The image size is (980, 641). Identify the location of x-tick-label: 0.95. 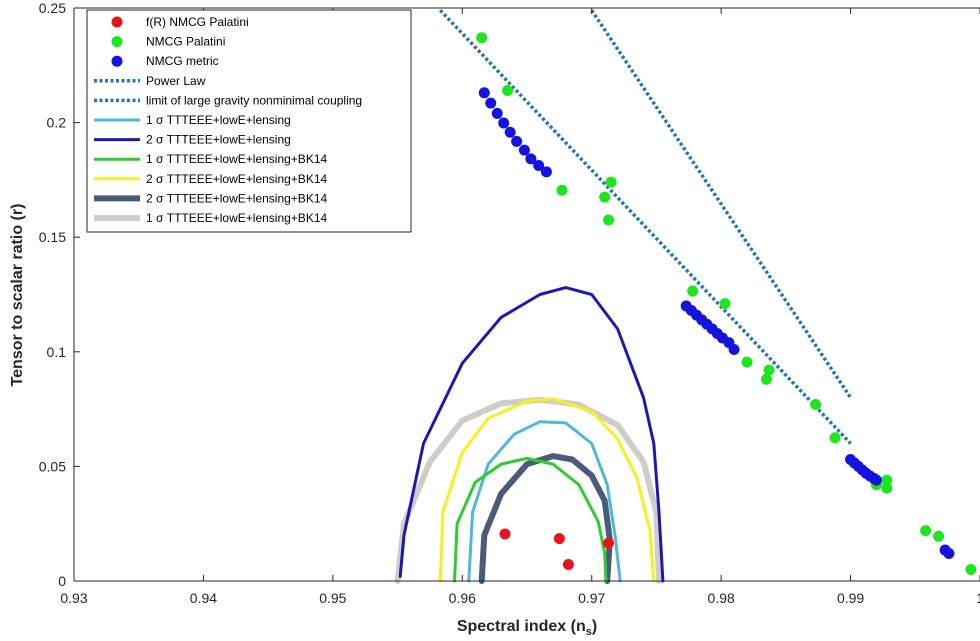
(332, 598).